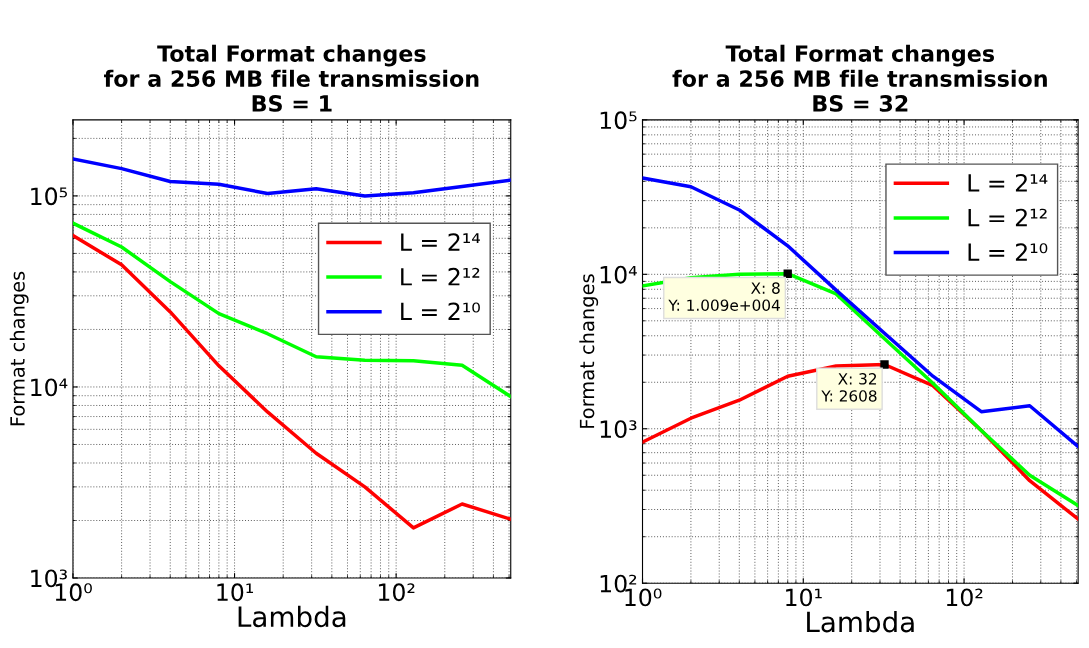  What do you see at coordinates (724, 296) in the screenshot?
I see `annotation: X: 8 Y: 1.009e+004` at bounding box center [724, 296].